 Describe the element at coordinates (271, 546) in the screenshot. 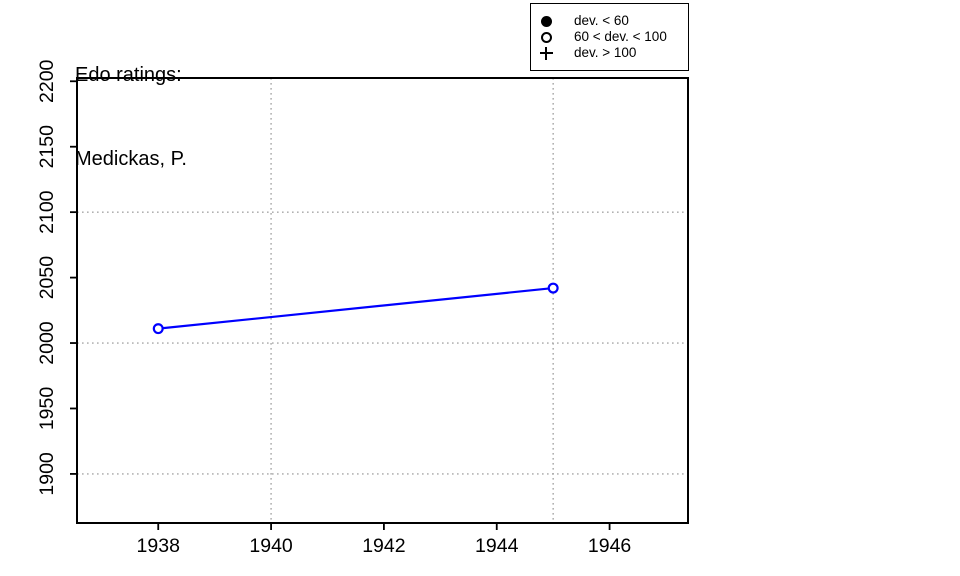

I see `x-tick-label: 1940` at that location.